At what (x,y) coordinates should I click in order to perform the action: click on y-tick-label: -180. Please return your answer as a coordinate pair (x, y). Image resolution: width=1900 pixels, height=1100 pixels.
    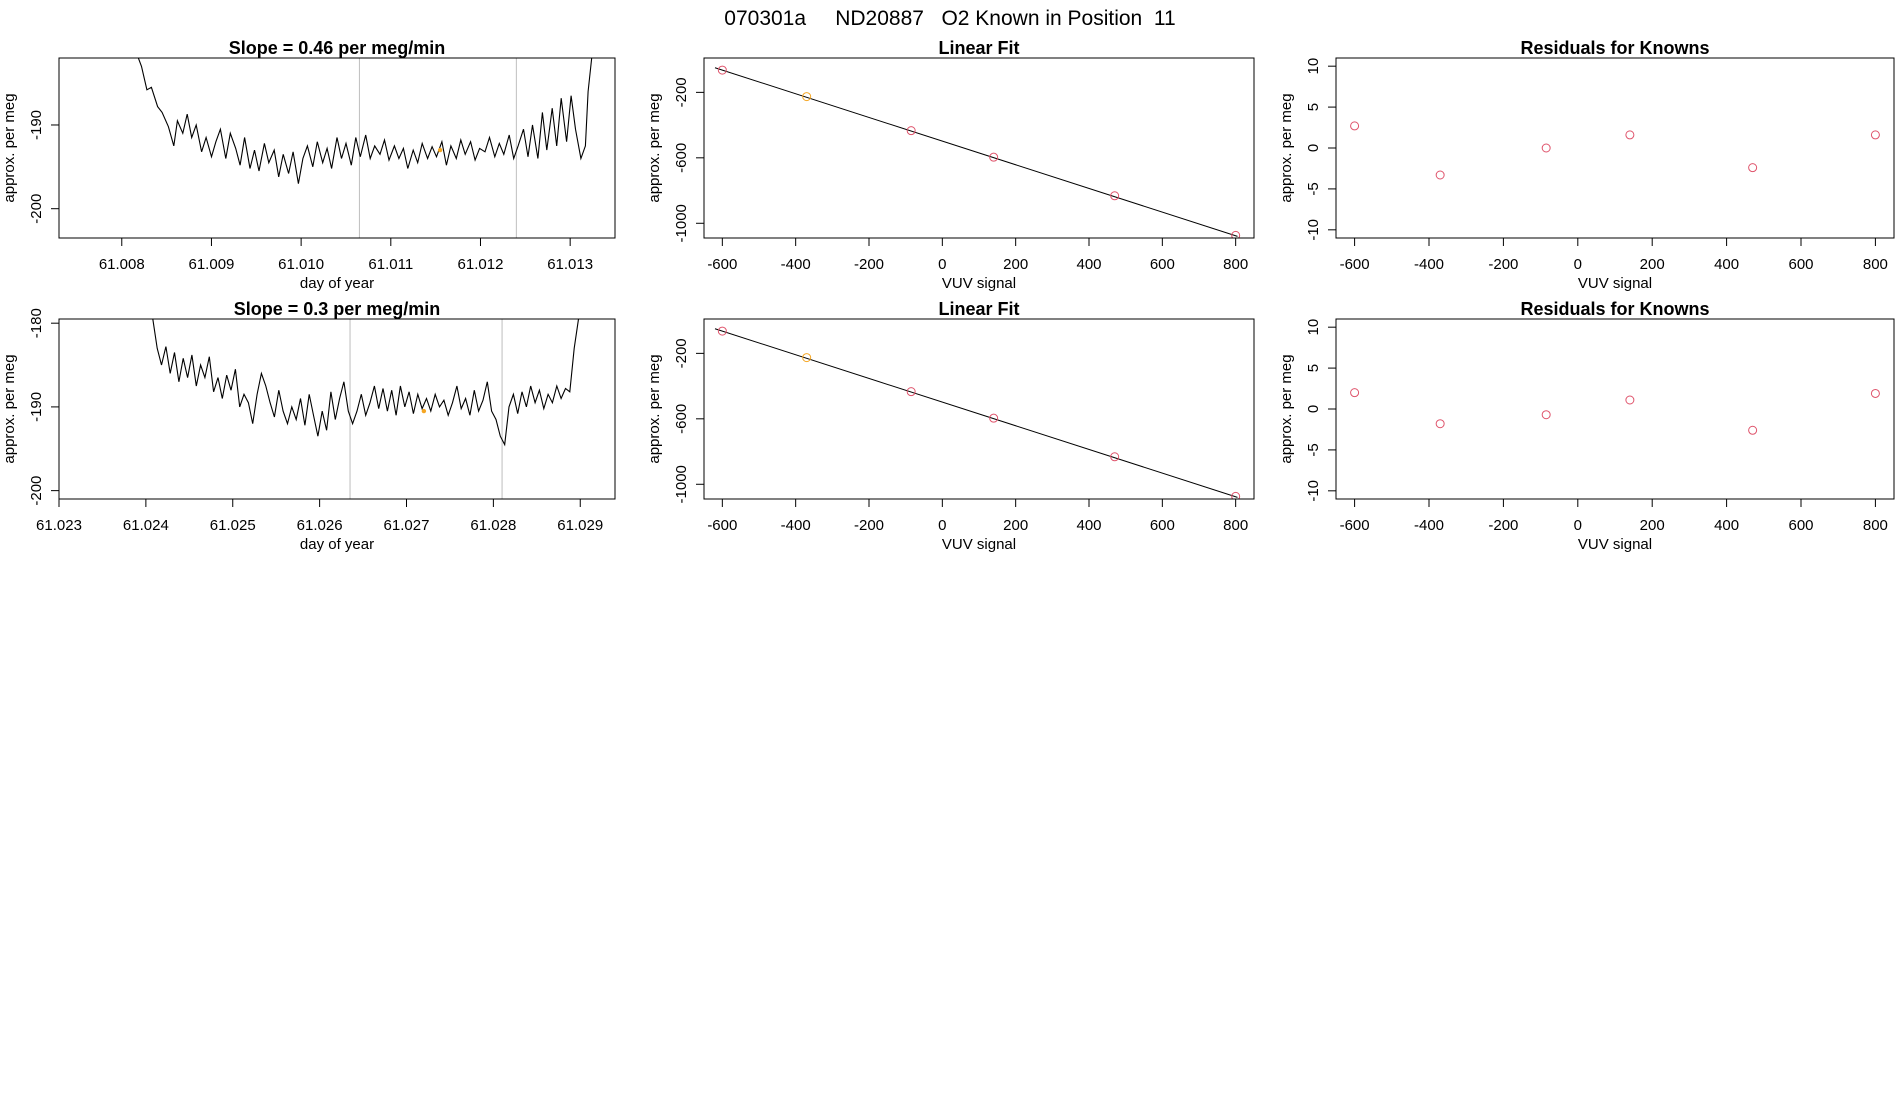
    Looking at the image, I should click on (36, 323).